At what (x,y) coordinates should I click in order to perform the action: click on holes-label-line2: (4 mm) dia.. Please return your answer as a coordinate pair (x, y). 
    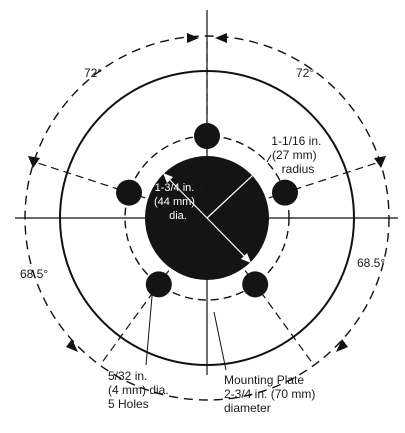
    Looking at the image, I should click on (138, 390).